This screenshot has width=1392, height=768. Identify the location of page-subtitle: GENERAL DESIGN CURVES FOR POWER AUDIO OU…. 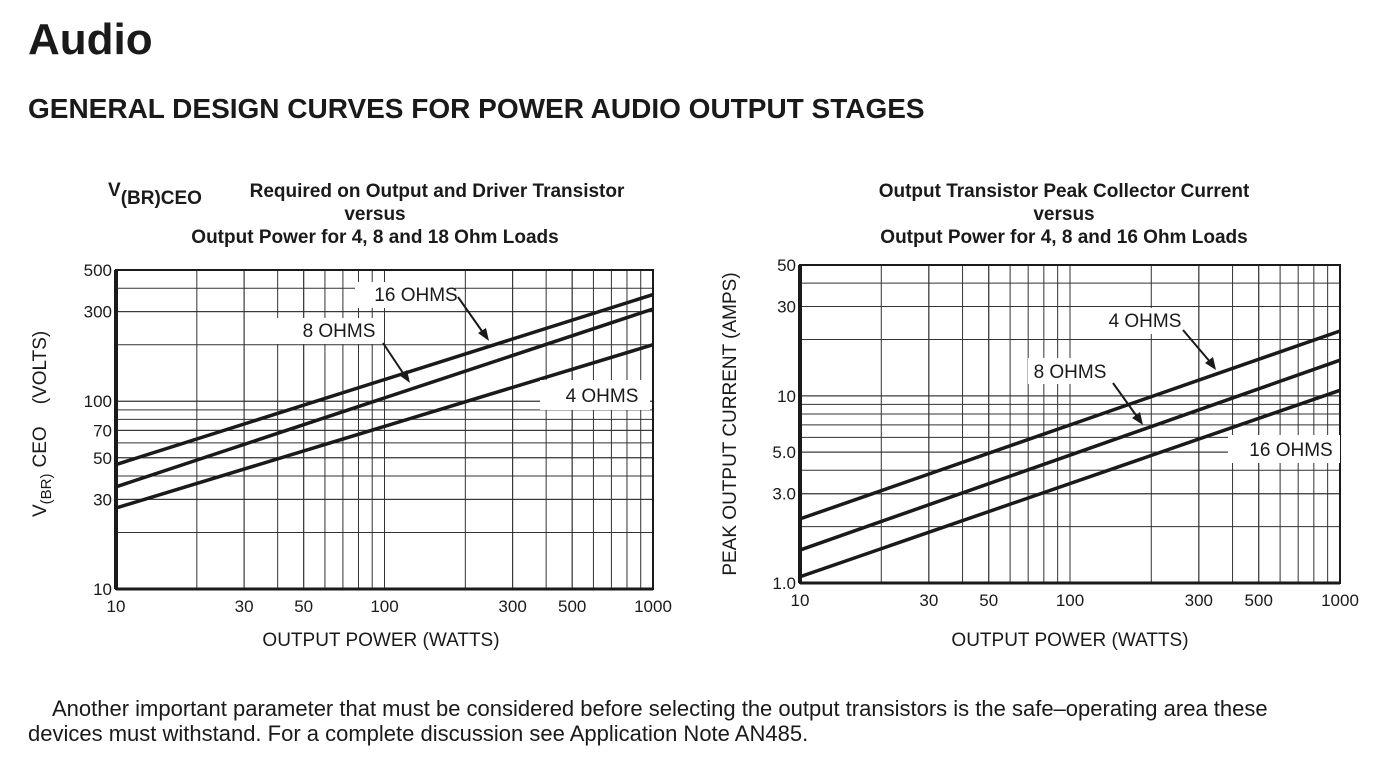
(476, 108).